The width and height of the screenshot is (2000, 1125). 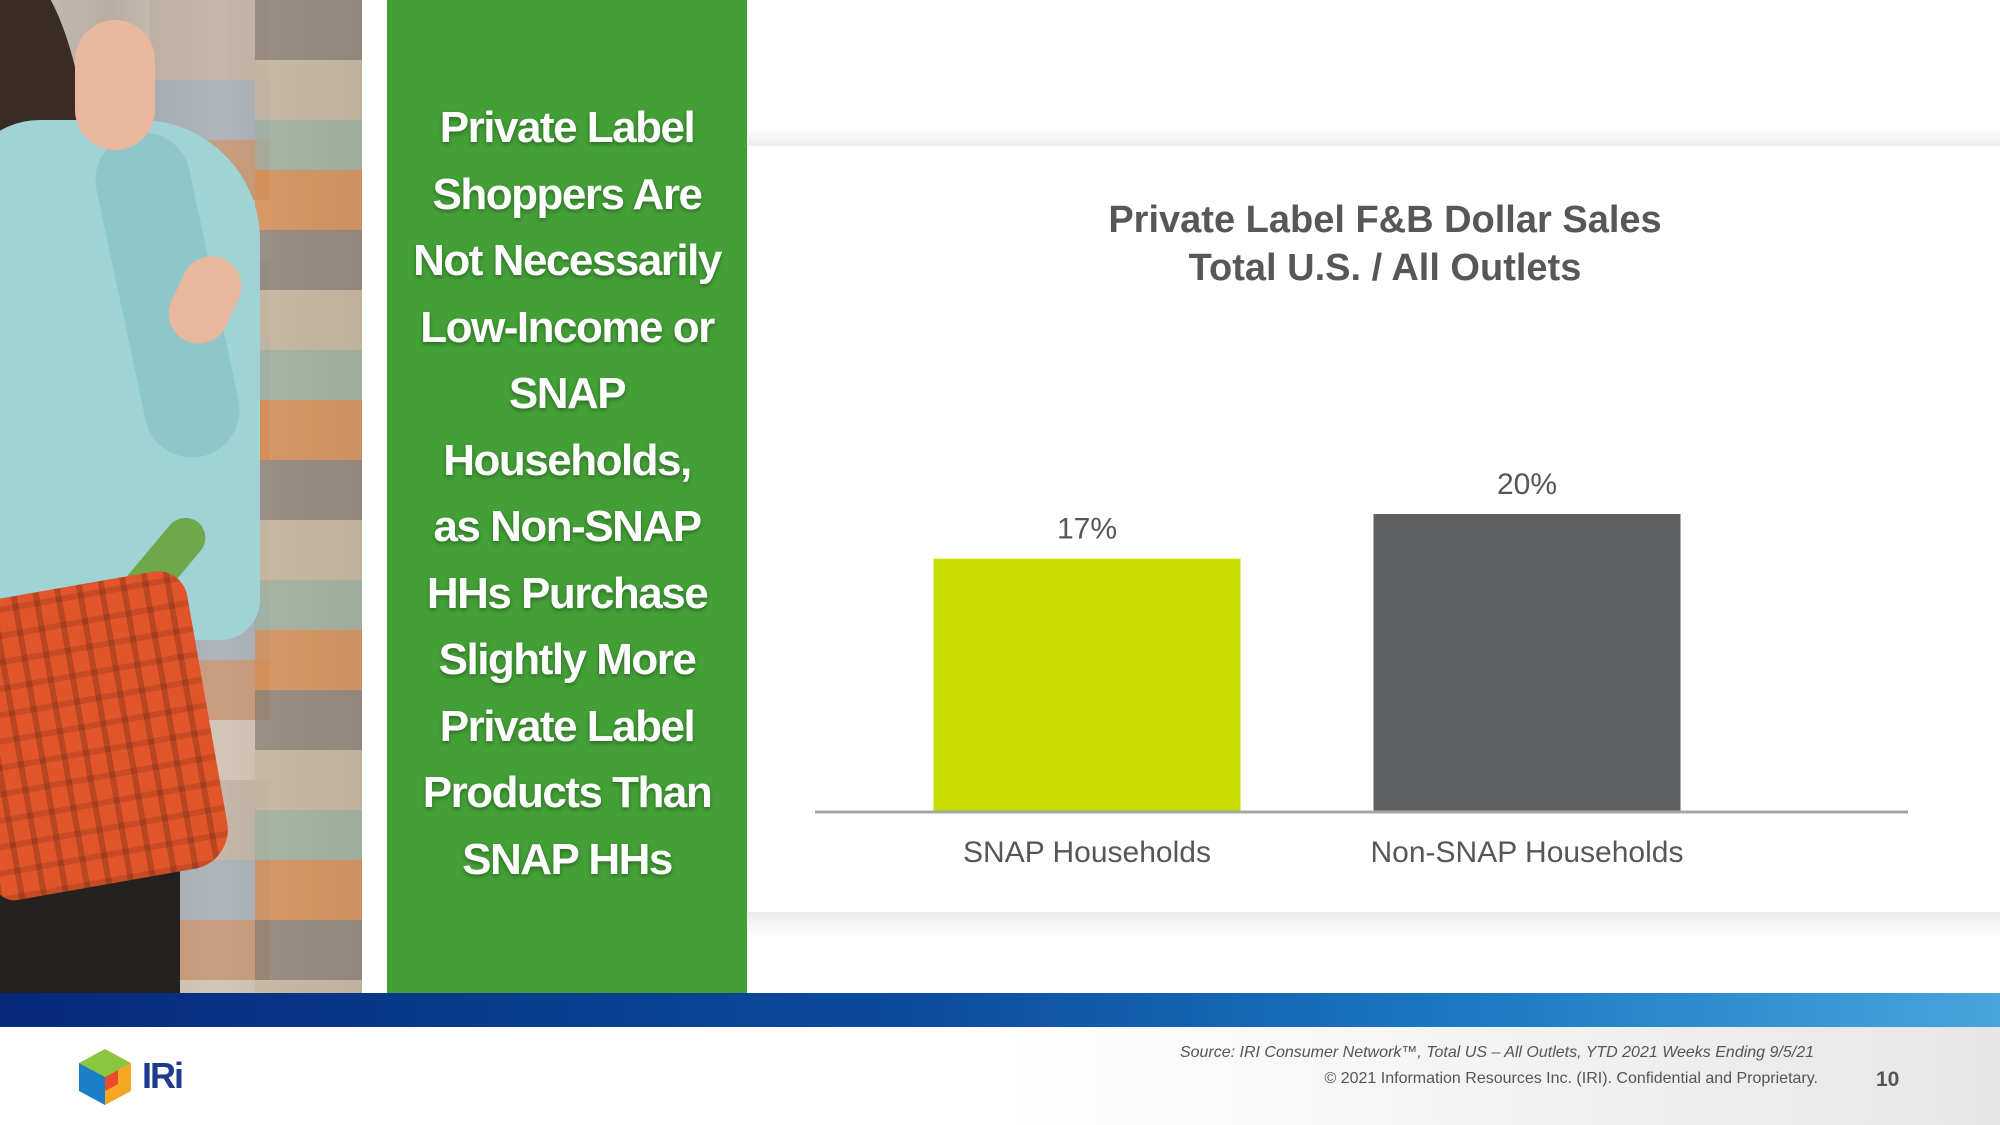 I want to click on footer, so click(x=1000, y=1076).